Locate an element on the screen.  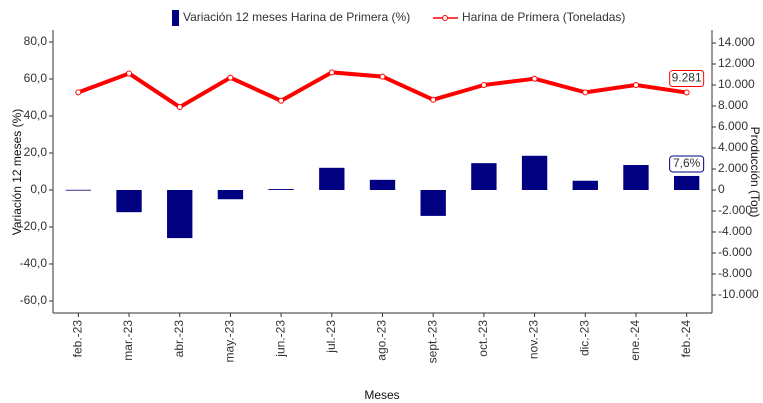
value-label: 9.281 is located at coordinates (687, 78).